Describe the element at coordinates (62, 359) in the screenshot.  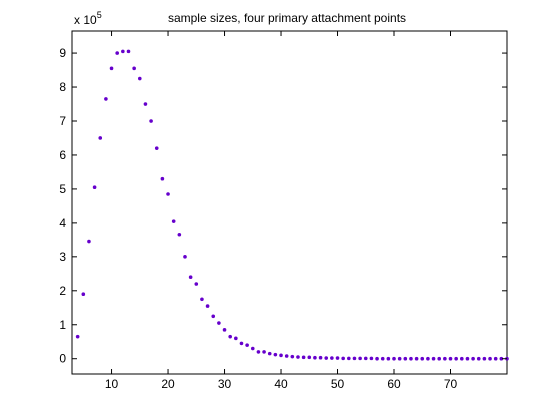
I see `y-tick-label: 0` at that location.